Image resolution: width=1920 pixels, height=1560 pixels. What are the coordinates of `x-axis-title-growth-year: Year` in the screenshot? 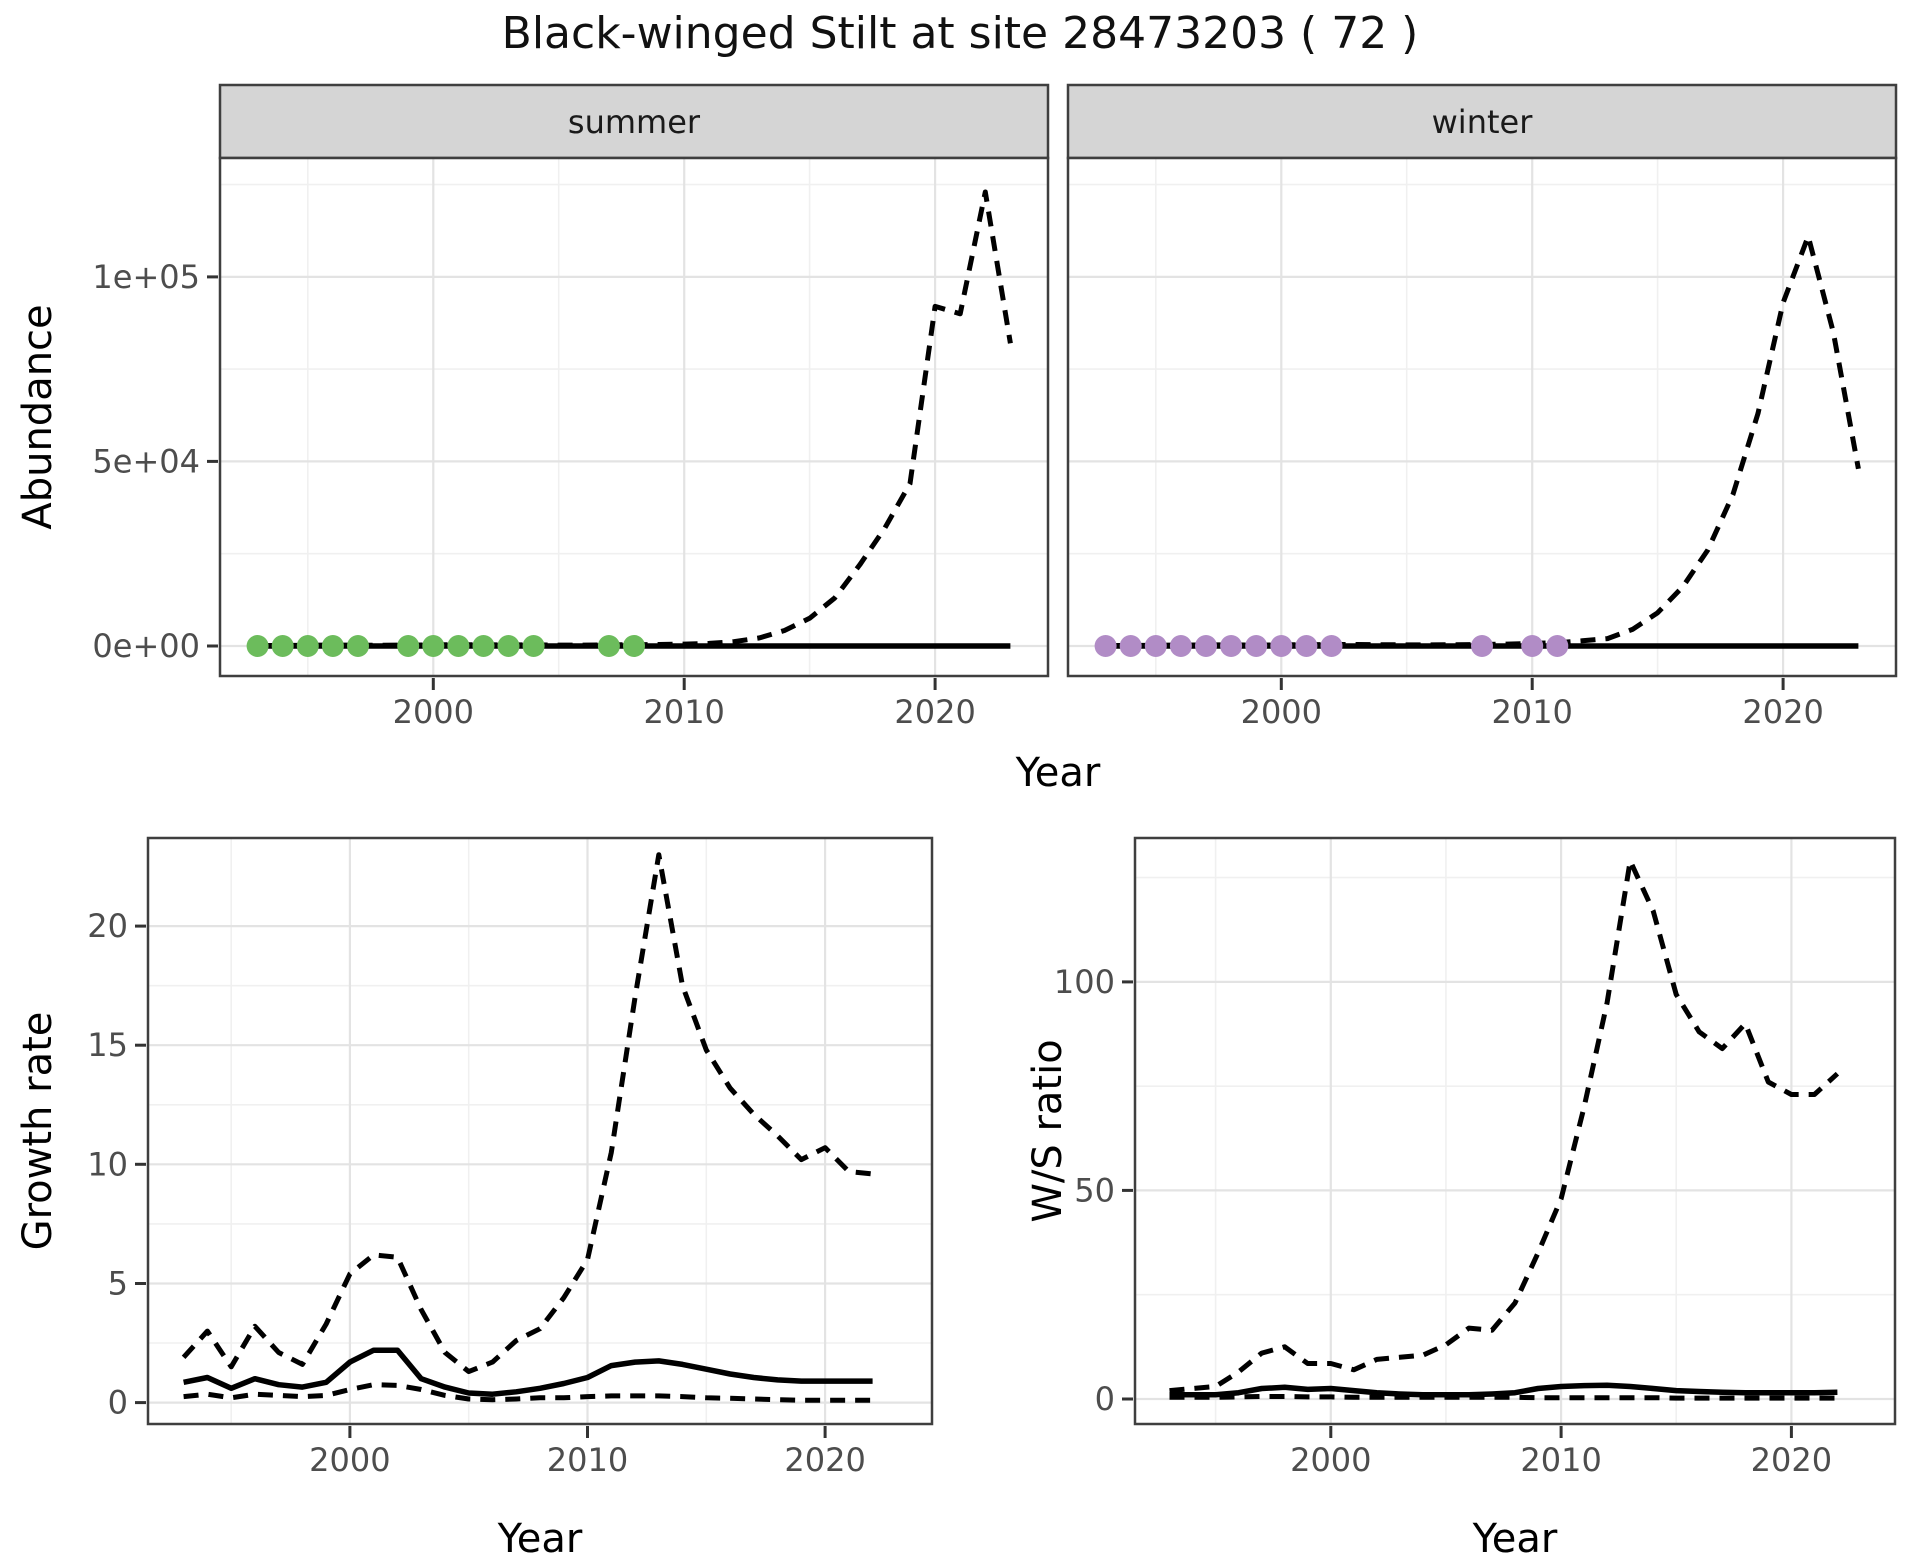 It's located at (540, 1538).